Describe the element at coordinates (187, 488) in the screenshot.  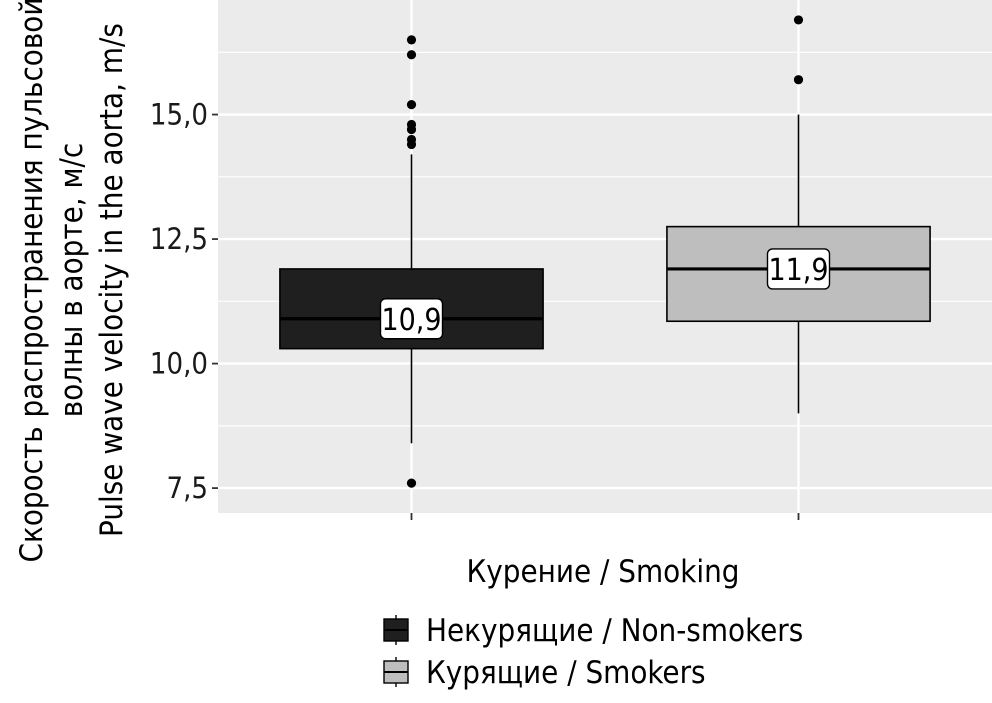
I see `y-tick-label: 7,5` at that location.